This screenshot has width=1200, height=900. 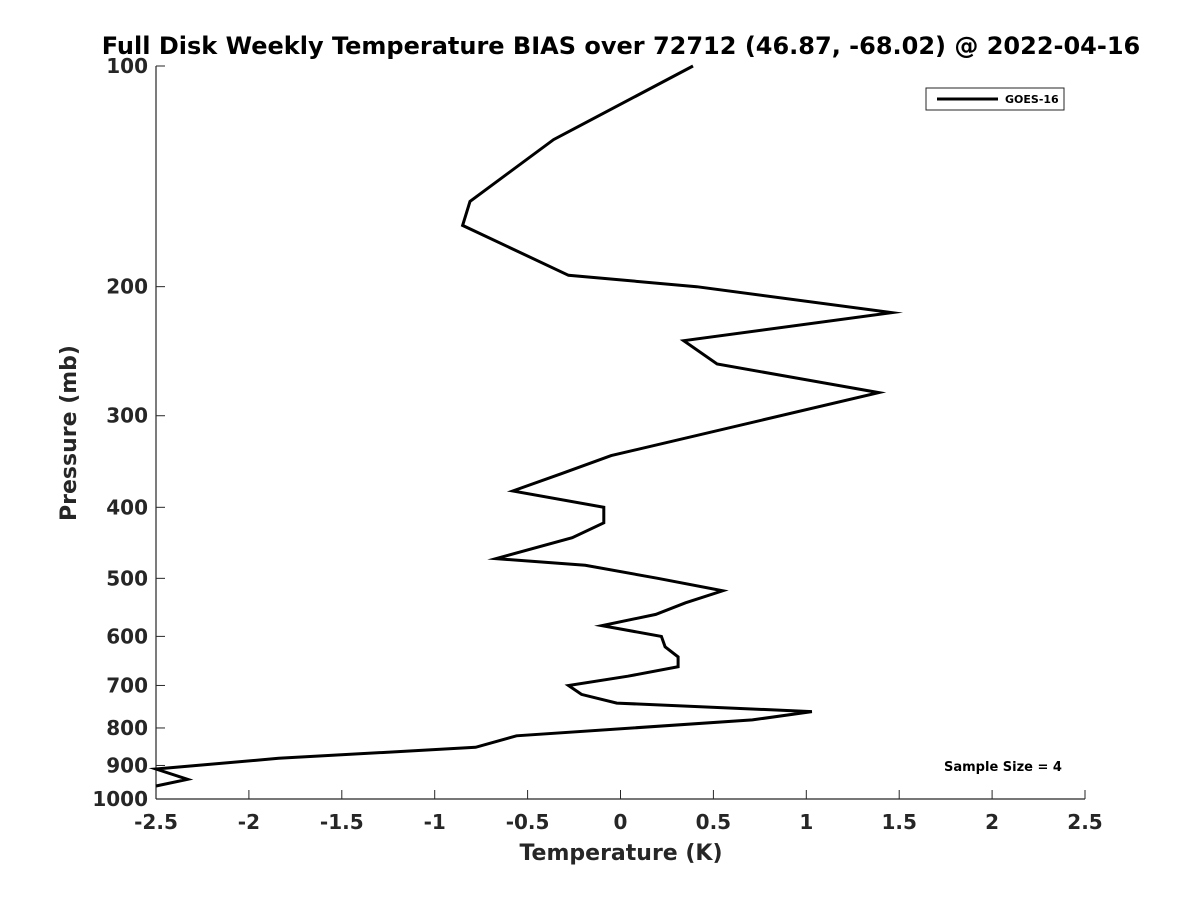 What do you see at coordinates (528, 822) in the screenshot?
I see `x-tick-label: -0.5` at bounding box center [528, 822].